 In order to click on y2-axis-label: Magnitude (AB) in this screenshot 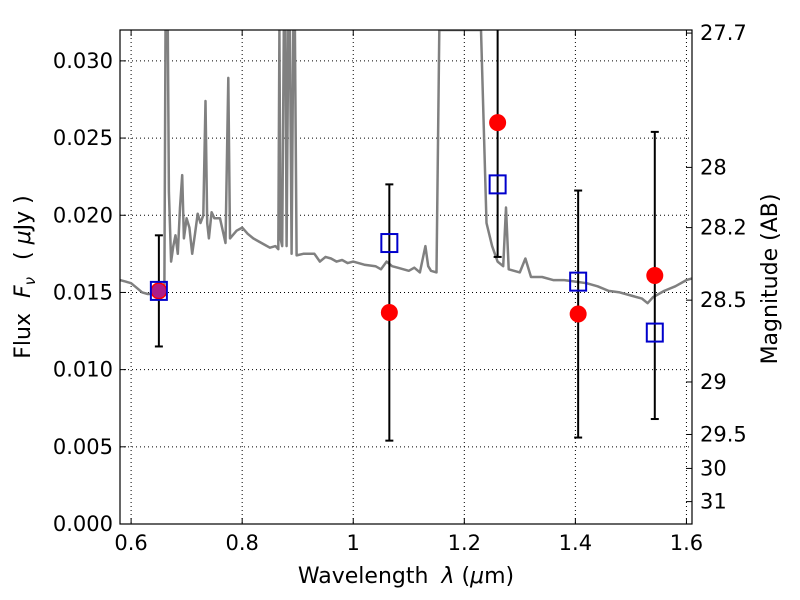, I will do `click(770, 279)`.